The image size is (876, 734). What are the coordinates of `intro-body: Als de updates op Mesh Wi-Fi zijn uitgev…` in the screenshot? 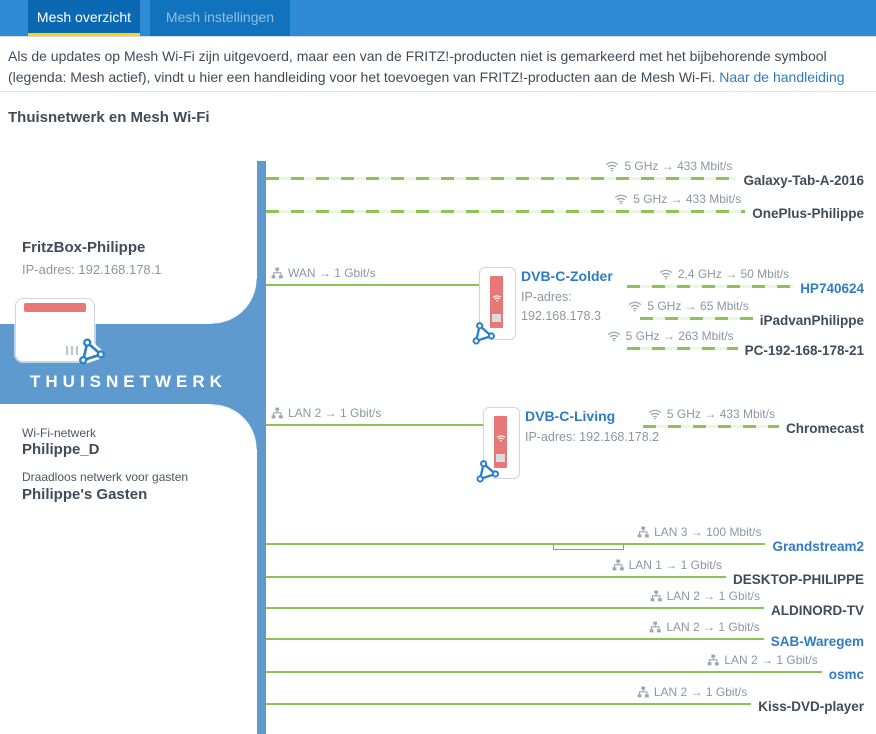 It's located at (417, 66).